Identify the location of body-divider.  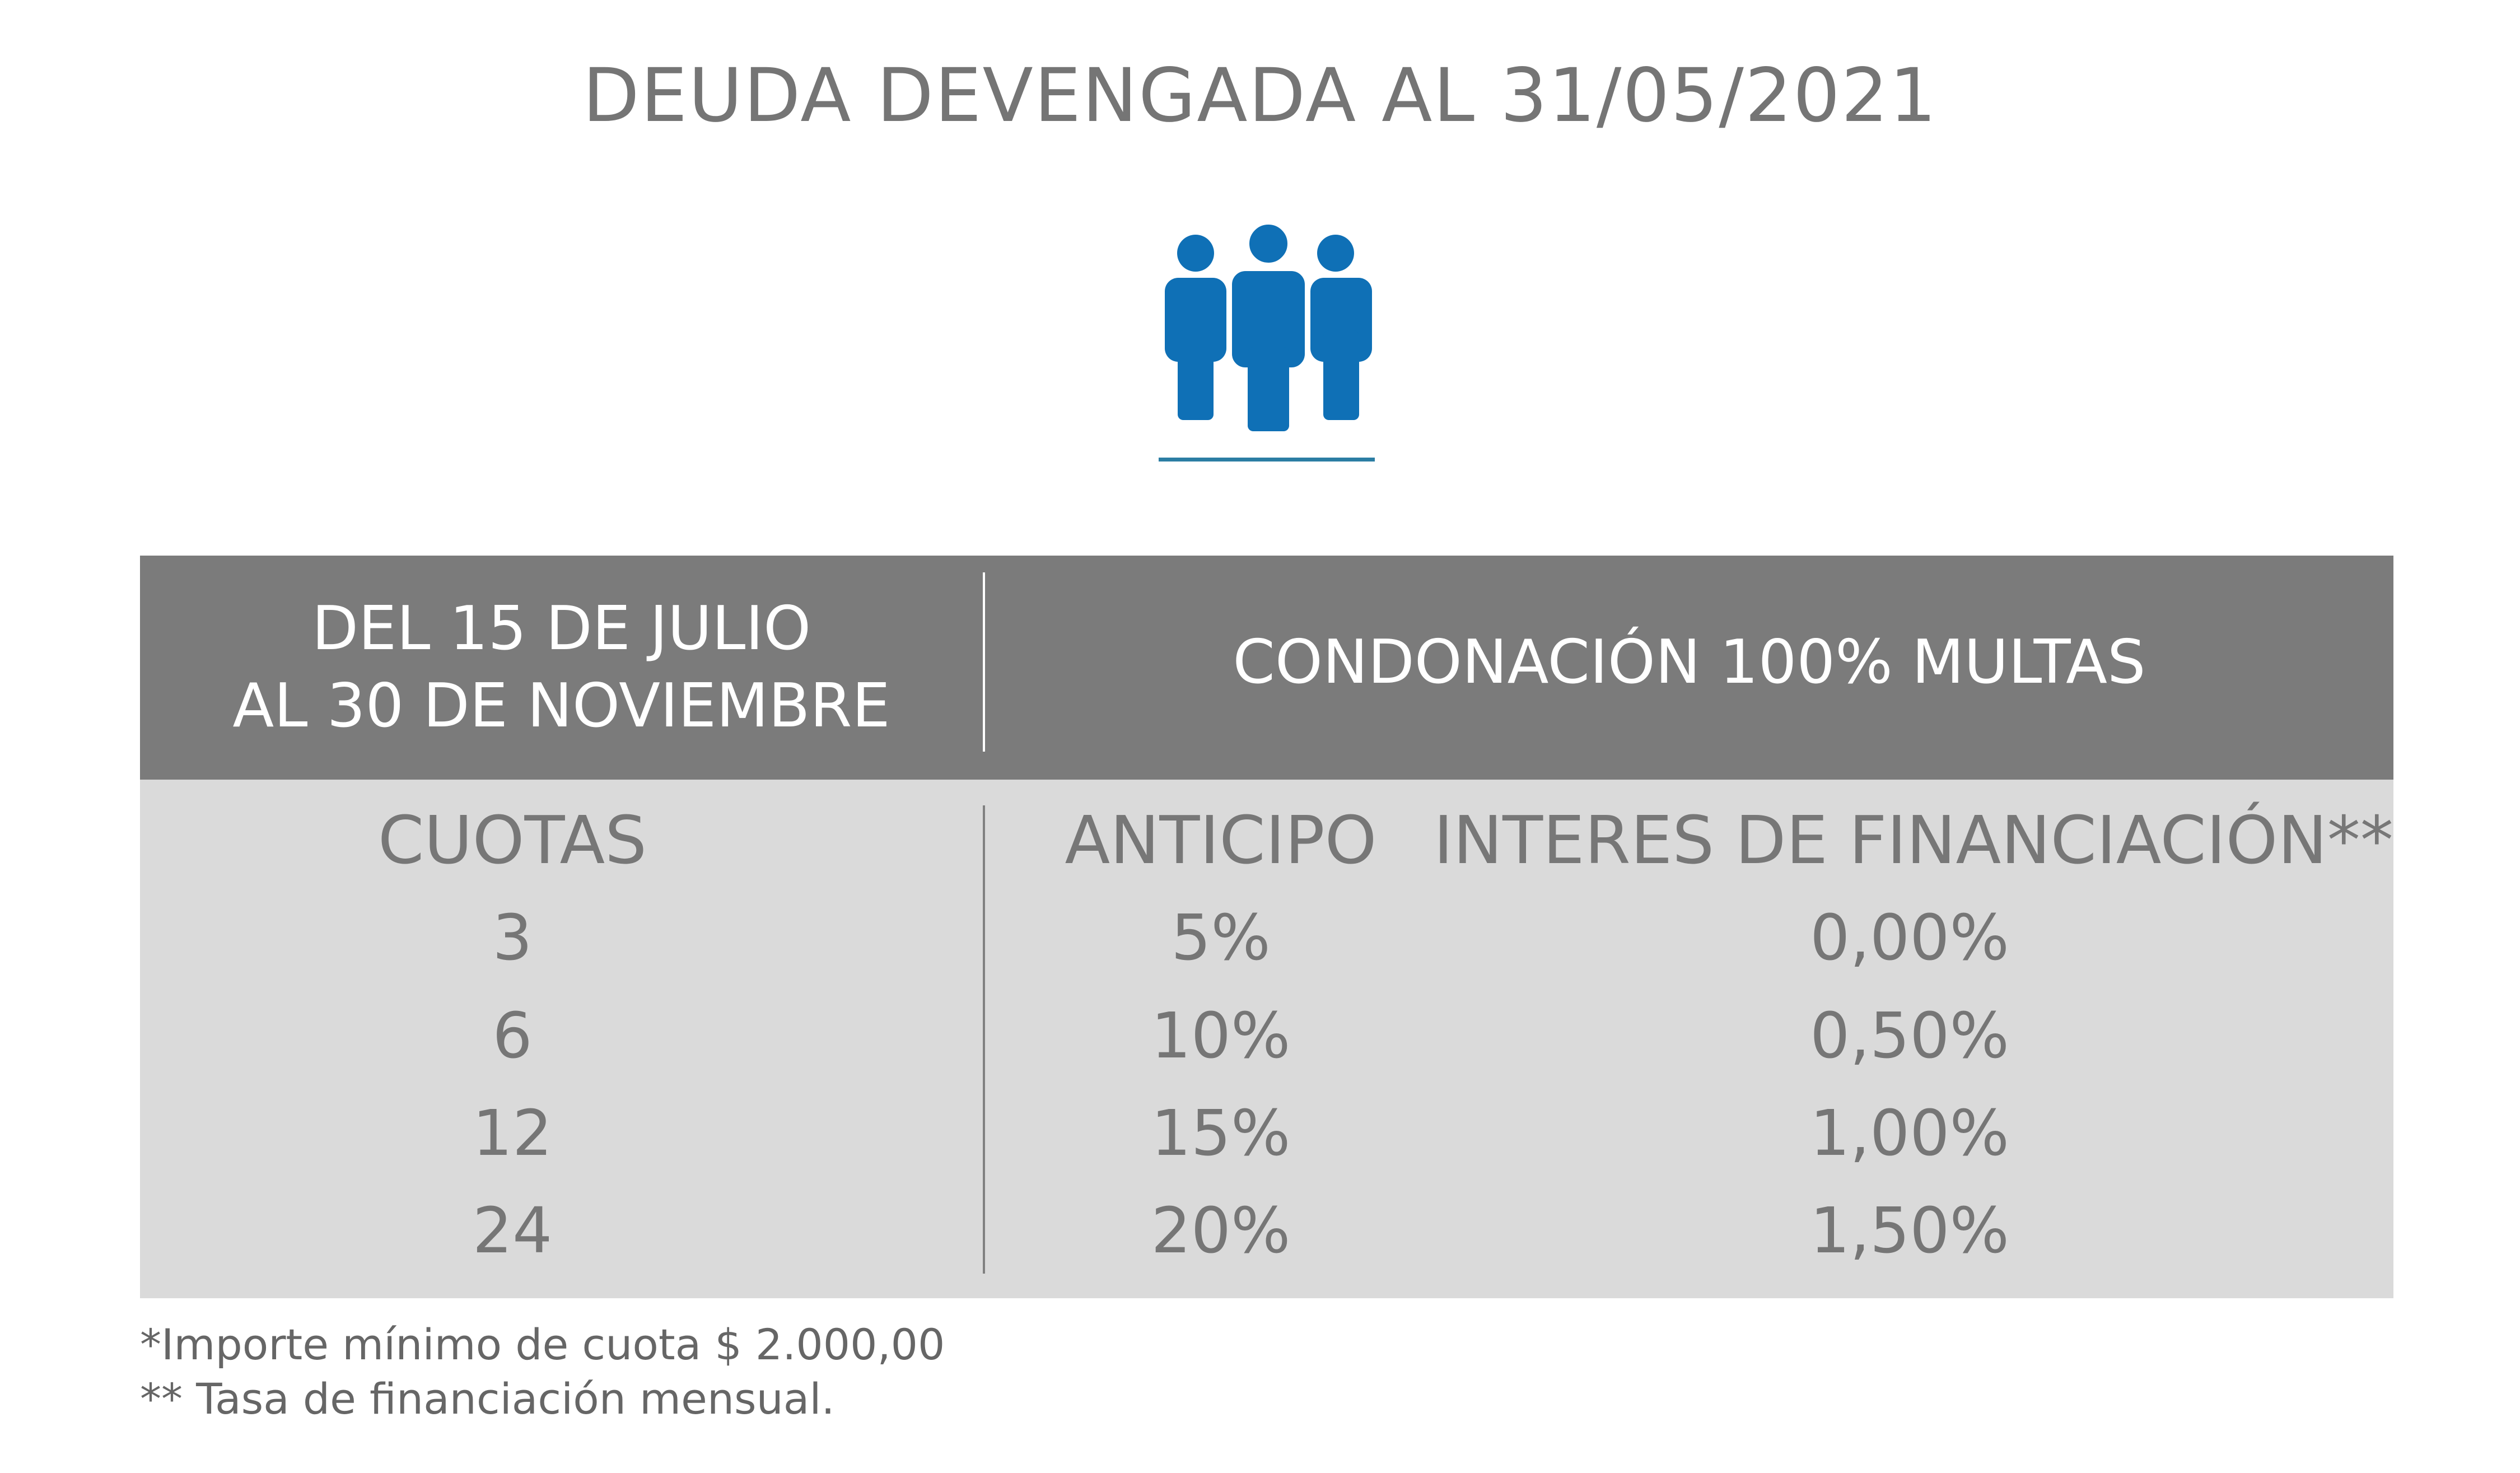
(984, 1039).